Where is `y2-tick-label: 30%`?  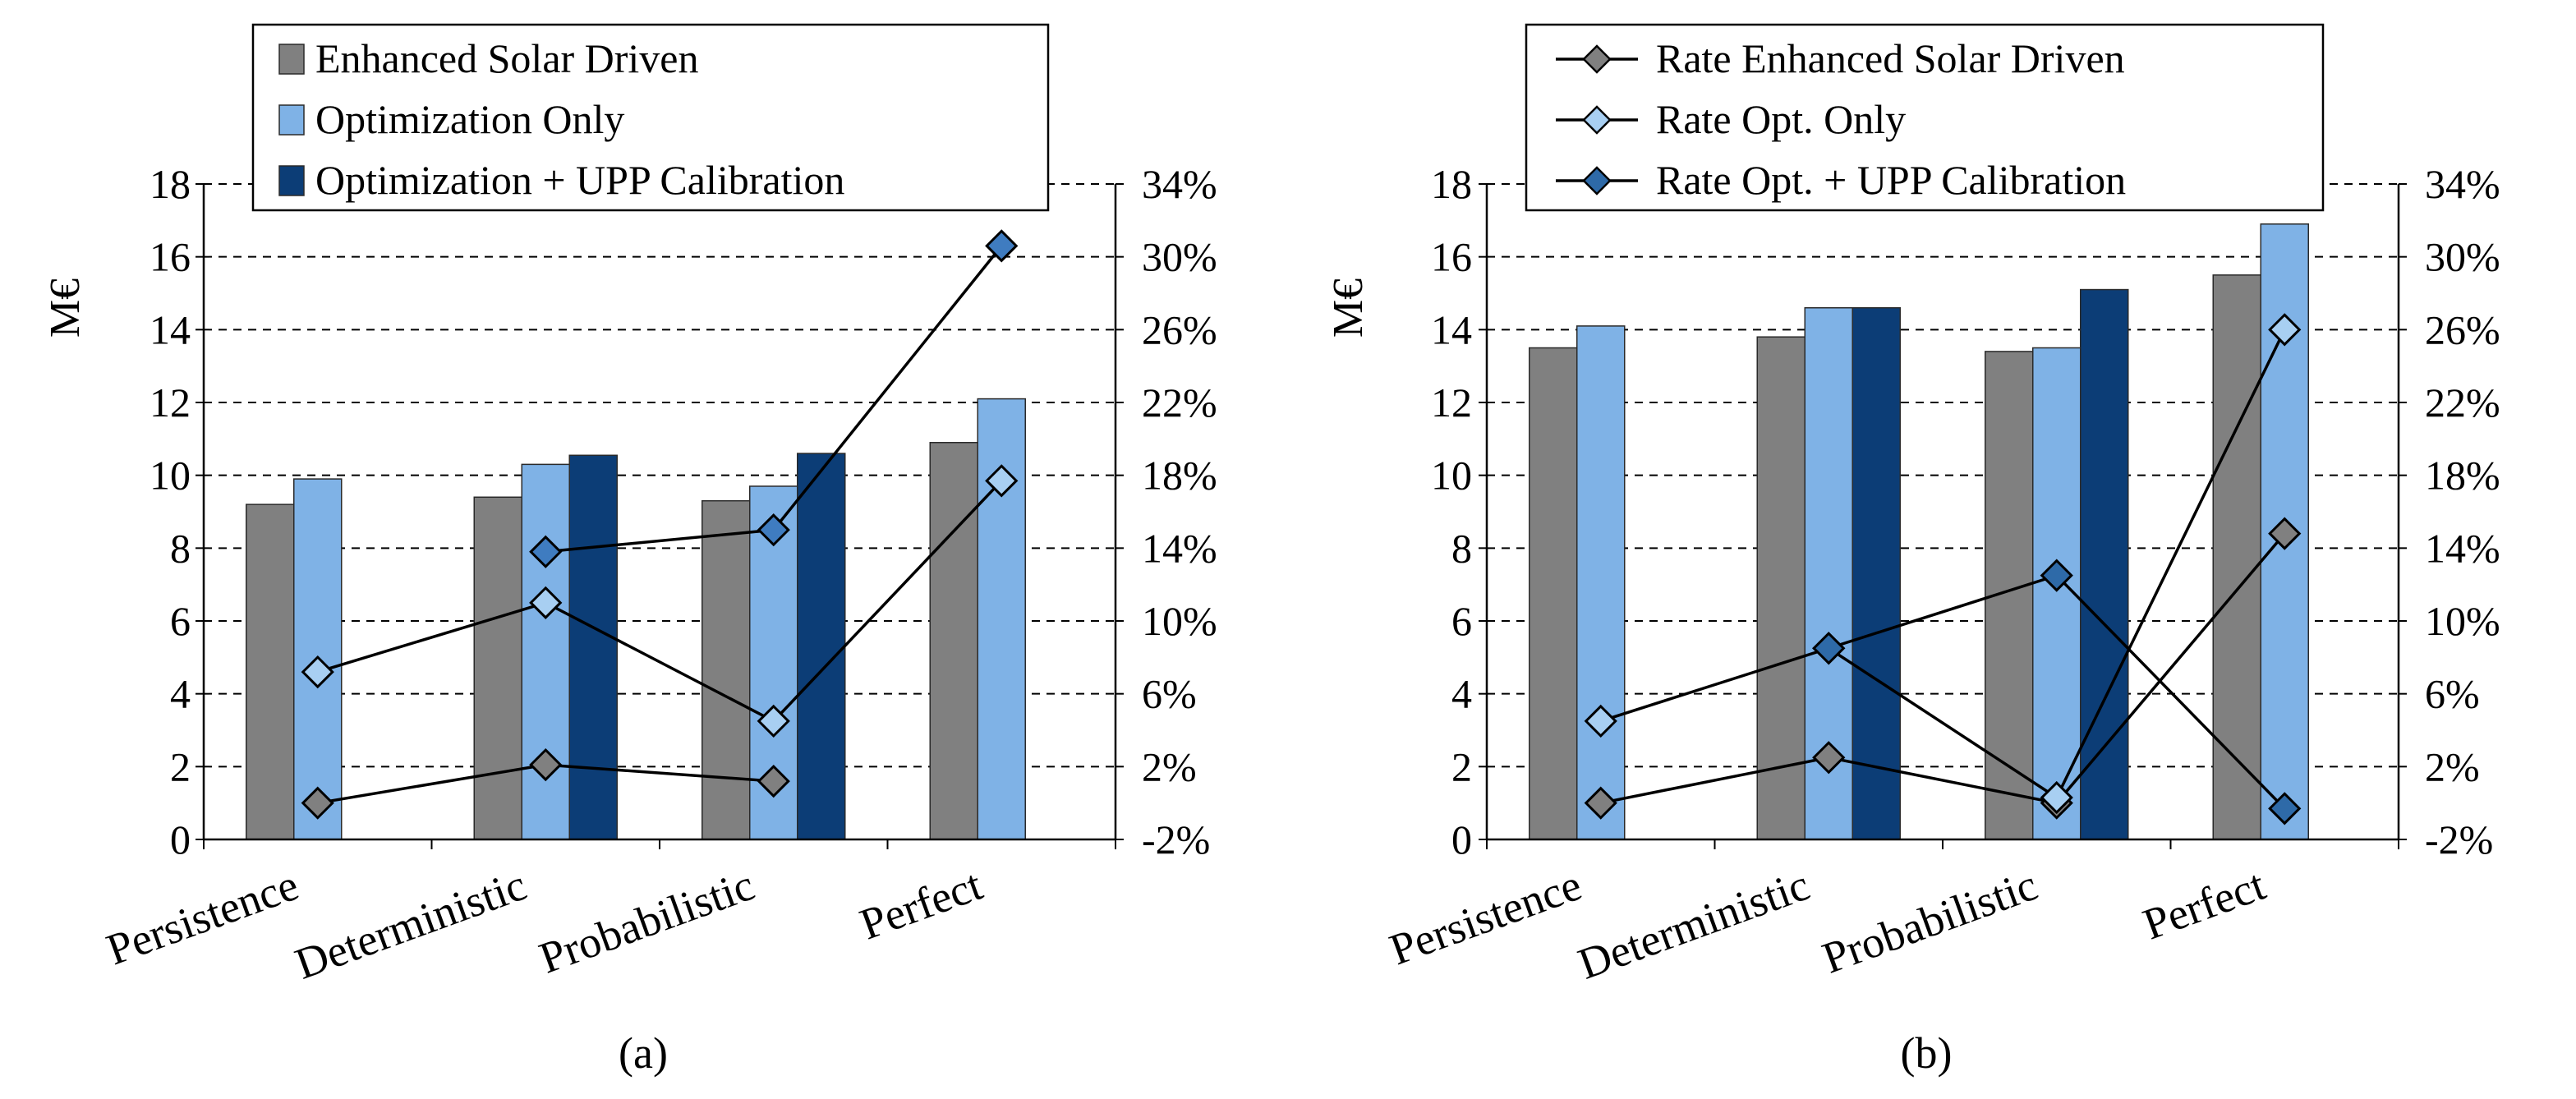
y2-tick-label: 30% is located at coordinates (2462, 257).